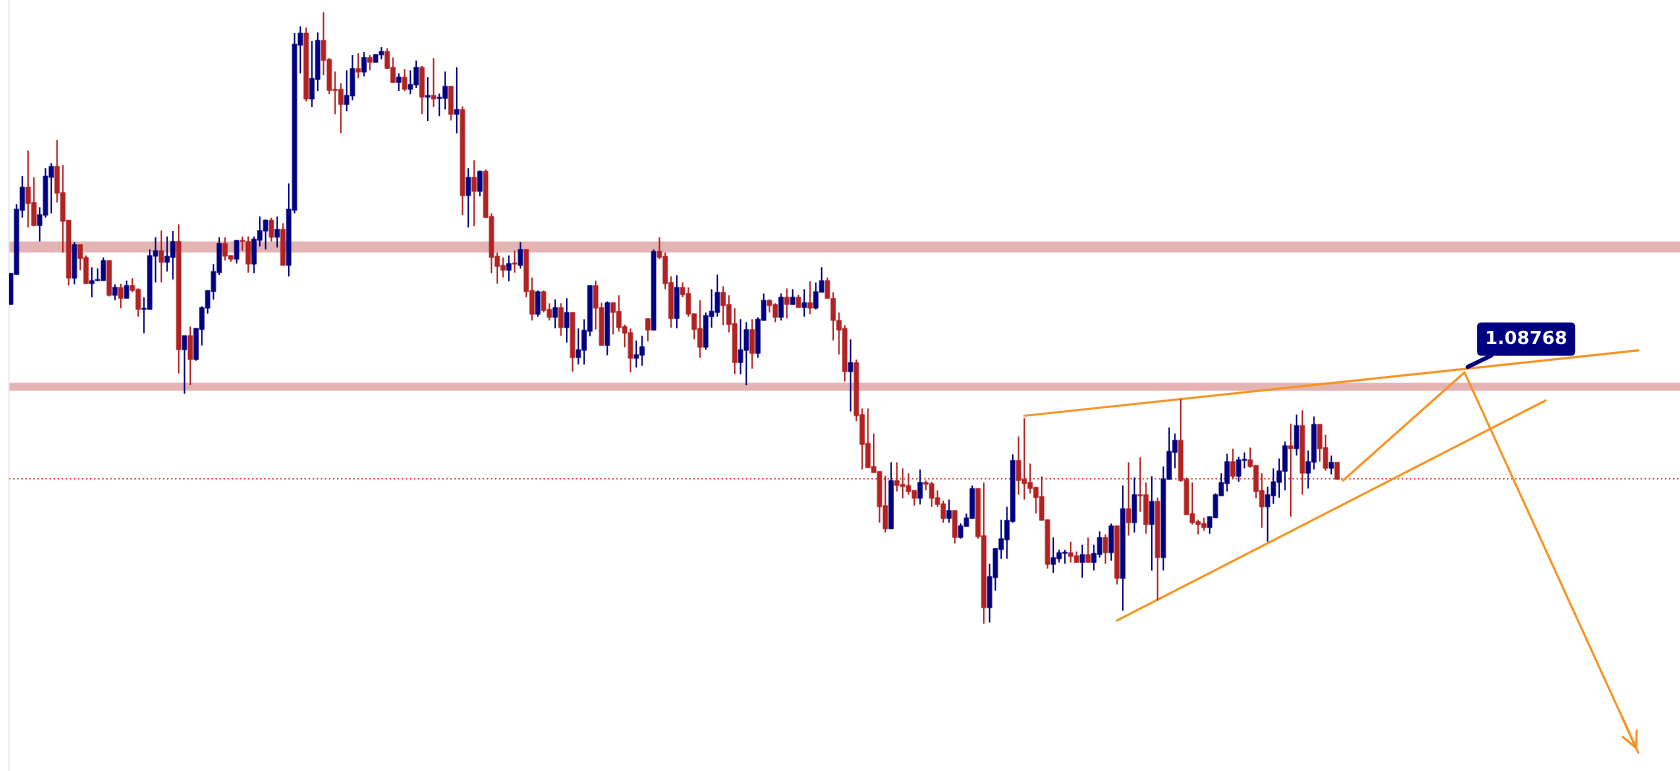  Describe the element at coordinates (1527, 337) in the screenshot. I see `annotation: 1.08768` at that location.